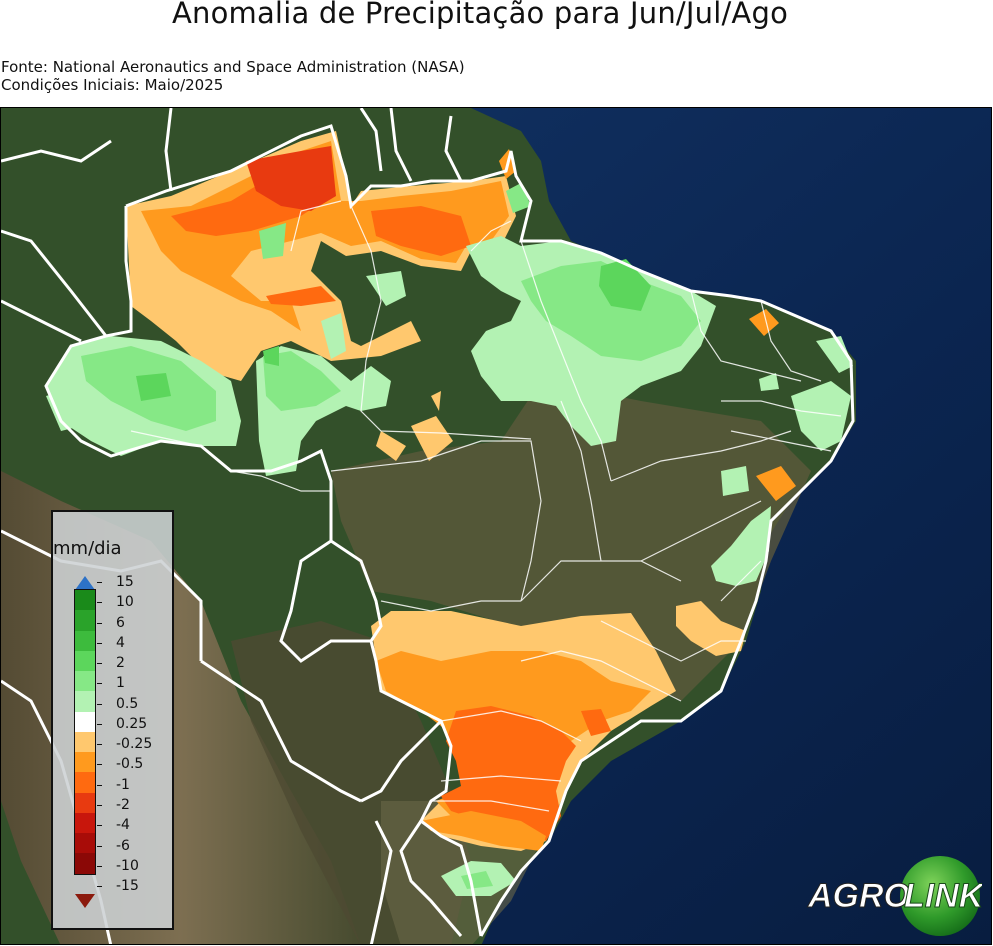 The width and height of the screenshot is (993, 946). Describe the element at coordinates (401, 145) in the screenshot. I see `guyana-suriname-border` at that location.